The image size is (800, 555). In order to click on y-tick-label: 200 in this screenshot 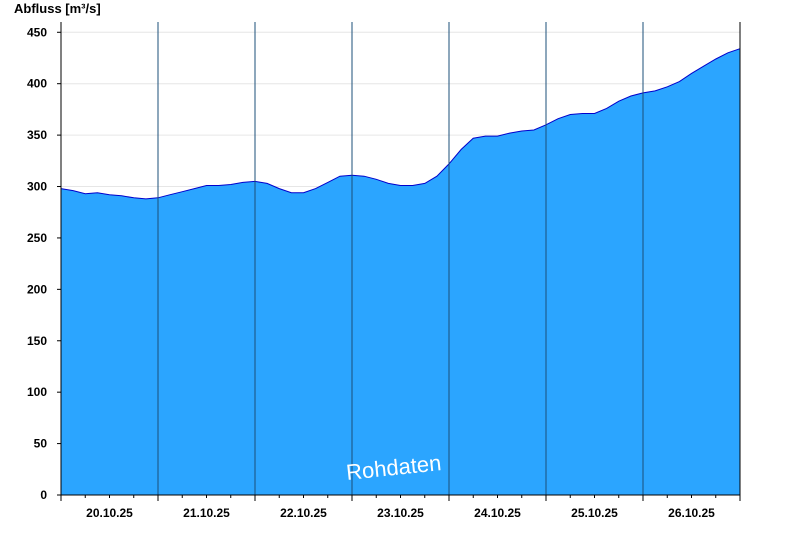, I will do `click(37, 289)`.